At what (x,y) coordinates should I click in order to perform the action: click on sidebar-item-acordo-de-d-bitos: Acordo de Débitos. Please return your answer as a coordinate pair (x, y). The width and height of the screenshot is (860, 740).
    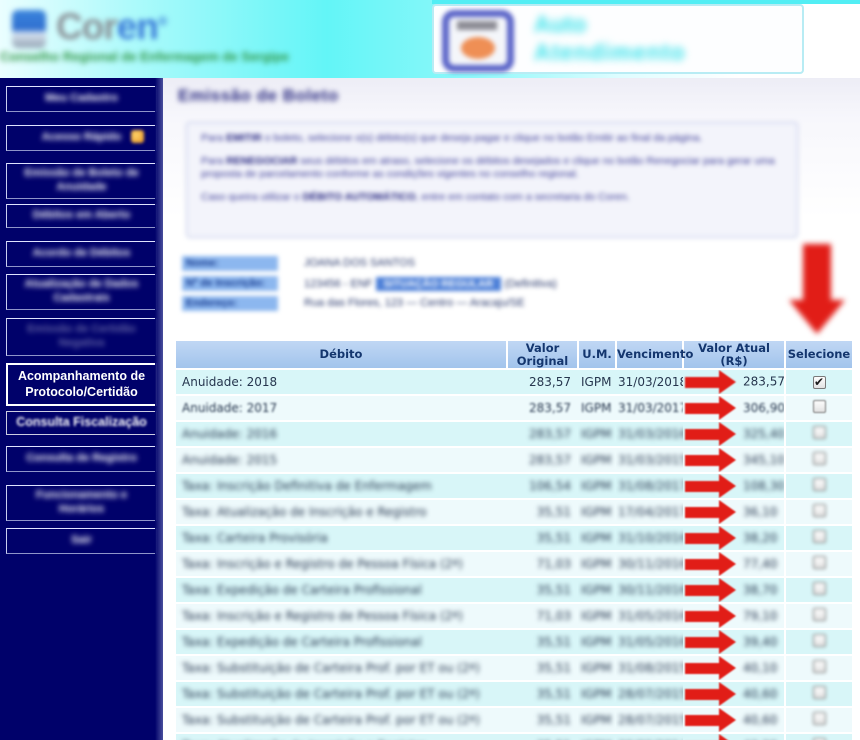
    Looking at the image, I should click on (81, 254).